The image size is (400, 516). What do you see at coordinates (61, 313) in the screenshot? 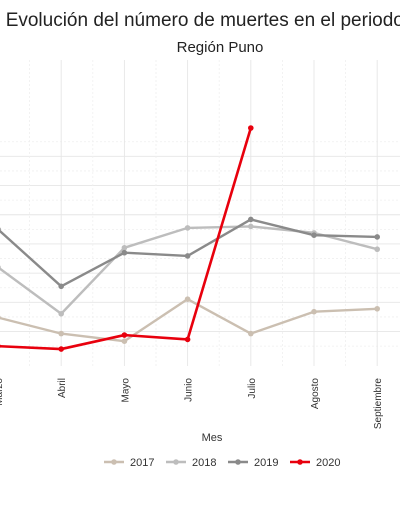
I see `point-2018-abril` at bounding box center [61, 313].